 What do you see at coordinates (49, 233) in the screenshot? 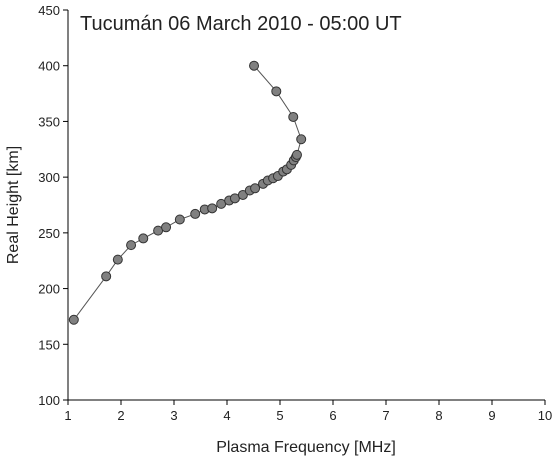
I see `y-tick-label: 250` at bounding box center [49, 233].